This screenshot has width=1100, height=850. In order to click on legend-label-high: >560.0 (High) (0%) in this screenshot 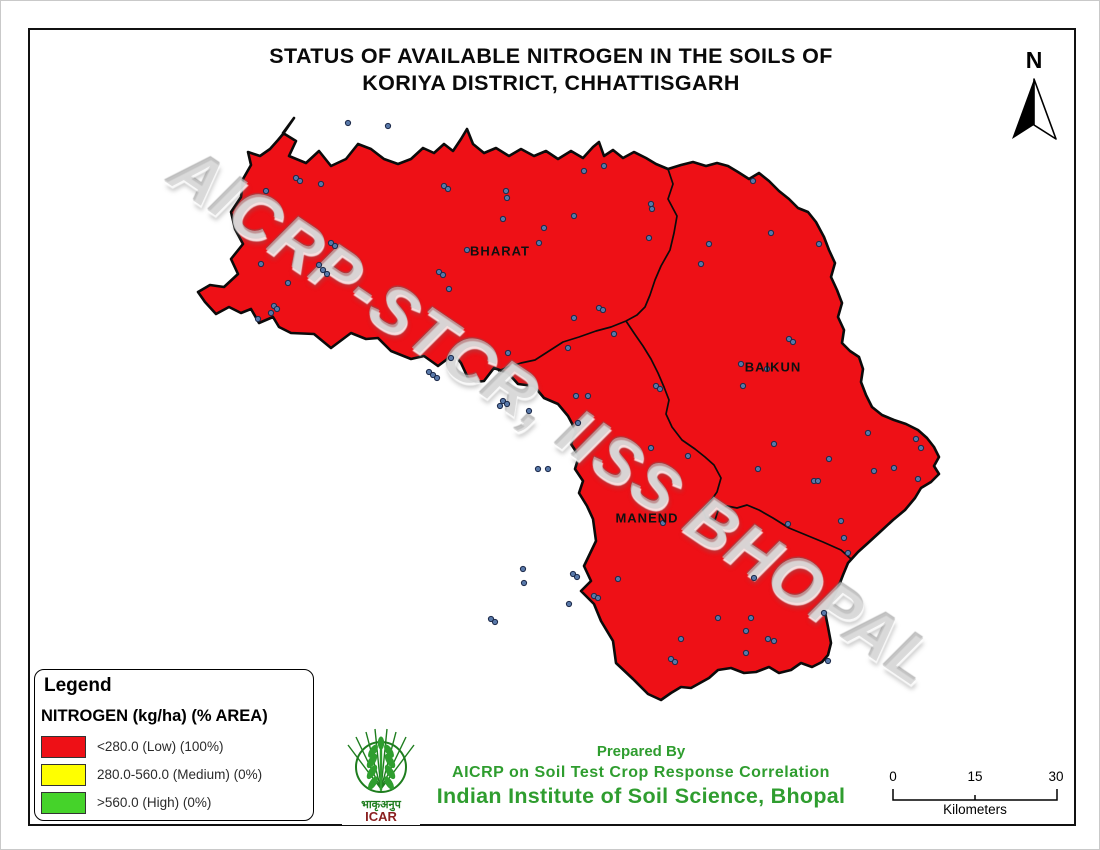, I will do `click(154, 802)`.